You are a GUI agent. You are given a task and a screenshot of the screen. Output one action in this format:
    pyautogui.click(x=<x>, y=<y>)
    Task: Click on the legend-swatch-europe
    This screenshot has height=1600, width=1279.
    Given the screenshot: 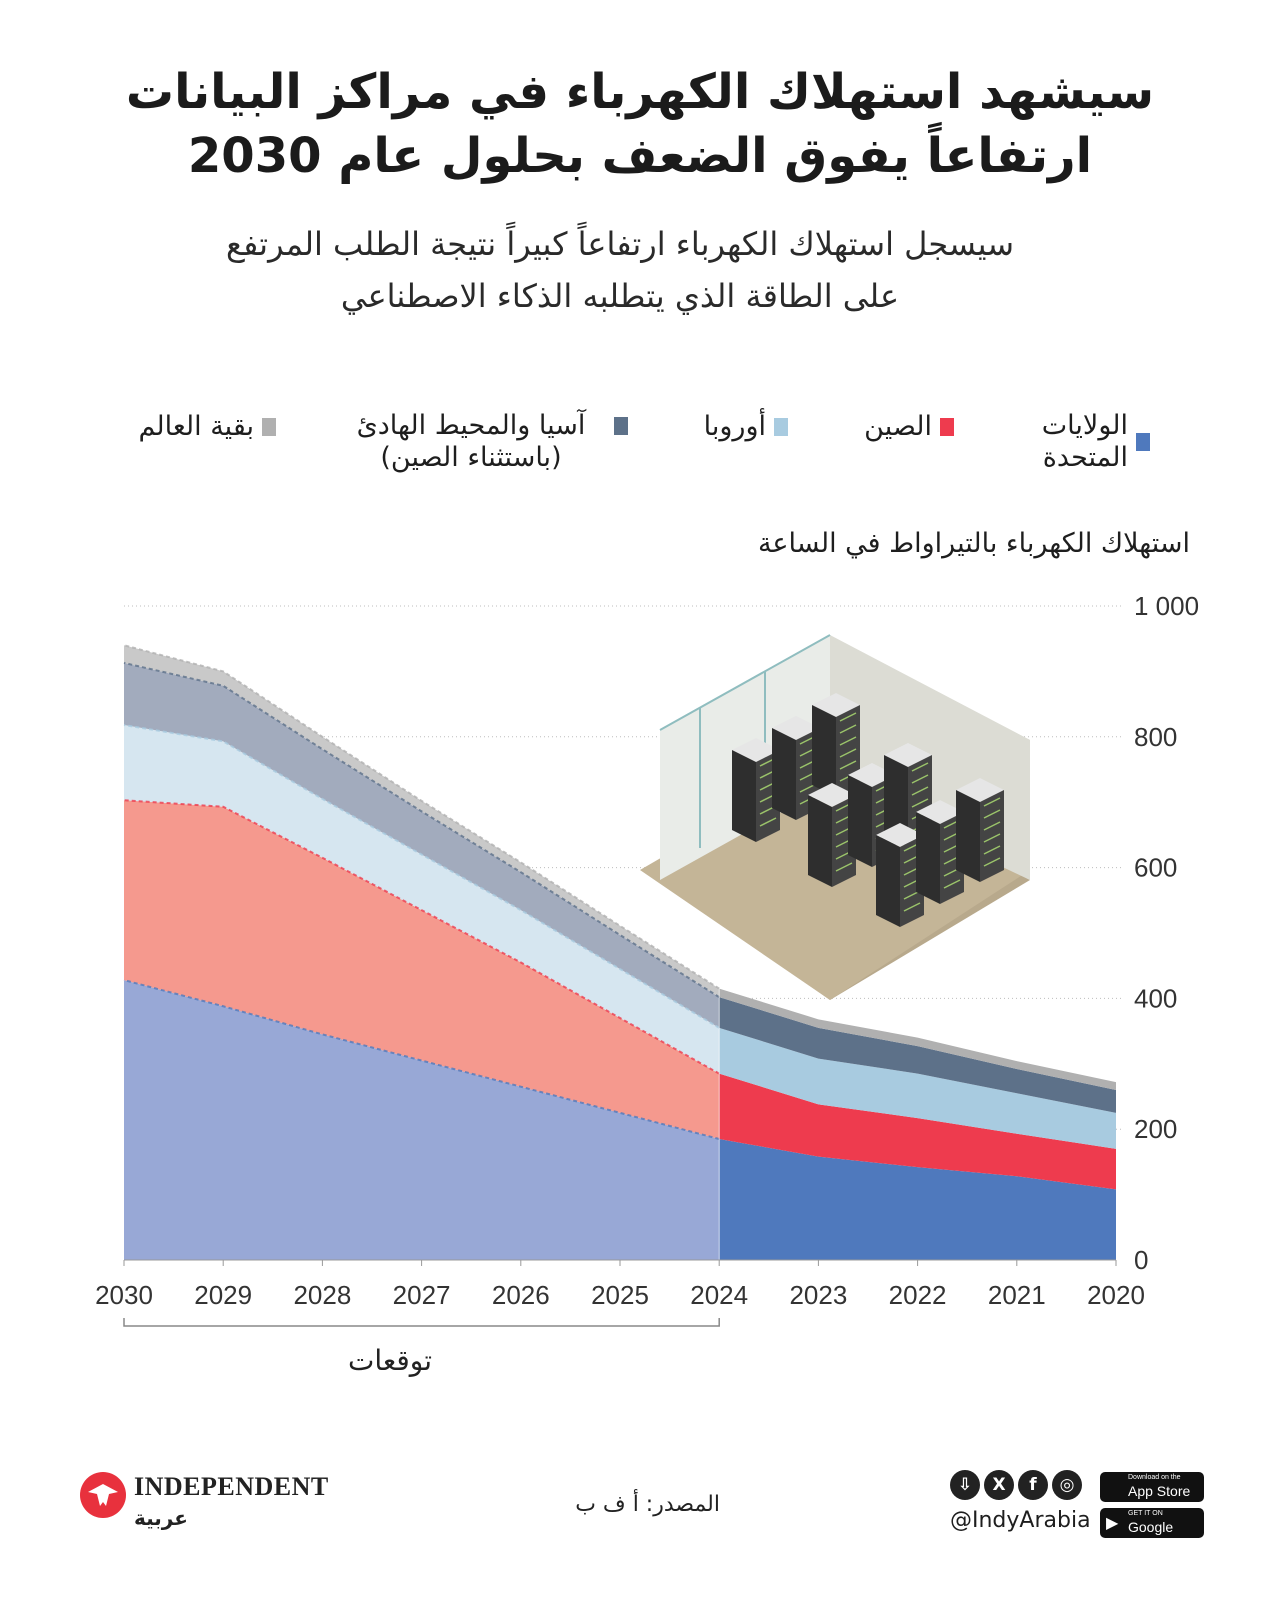 What is the action you would take?
    pyautogui.click(x=781, y=426)
    